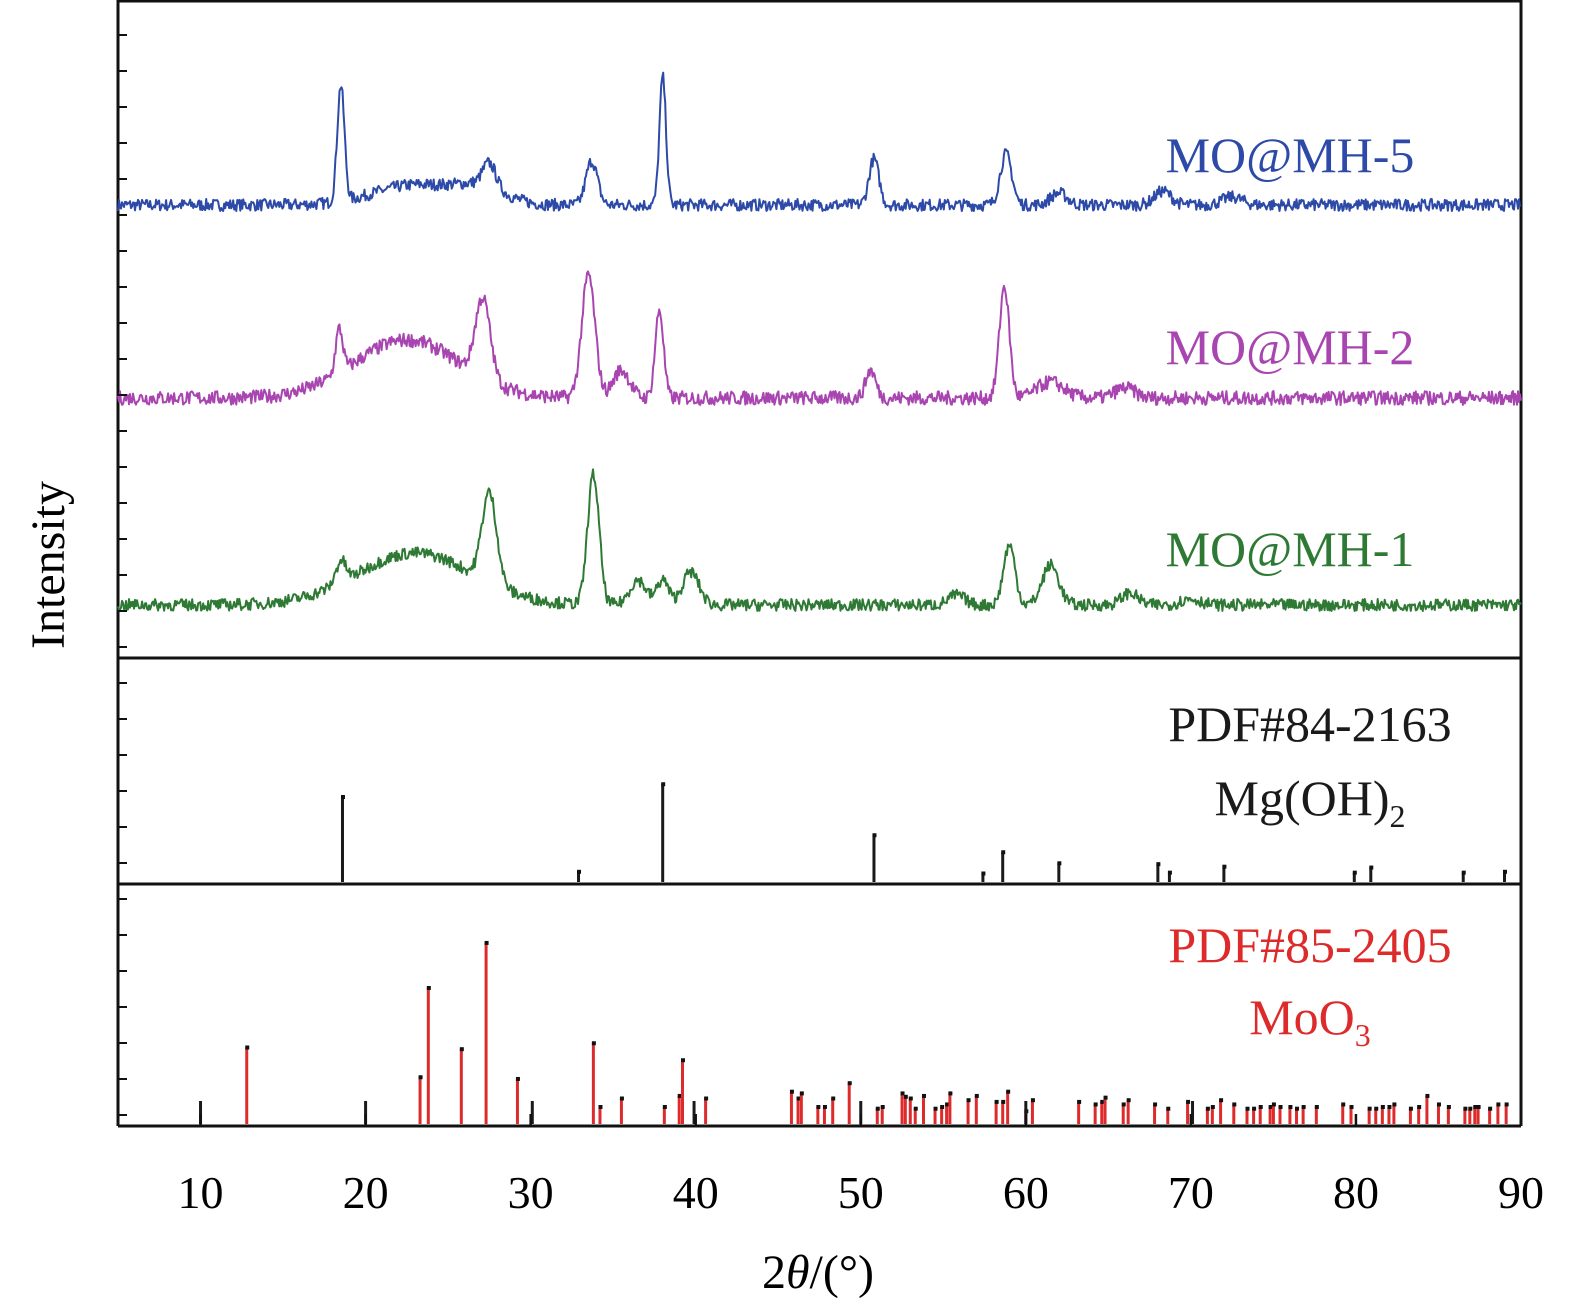 Image resolution: width=1575 pixels, height=1309 pixels. I want to click on x-tick-label: 40, so click(696, 1192).